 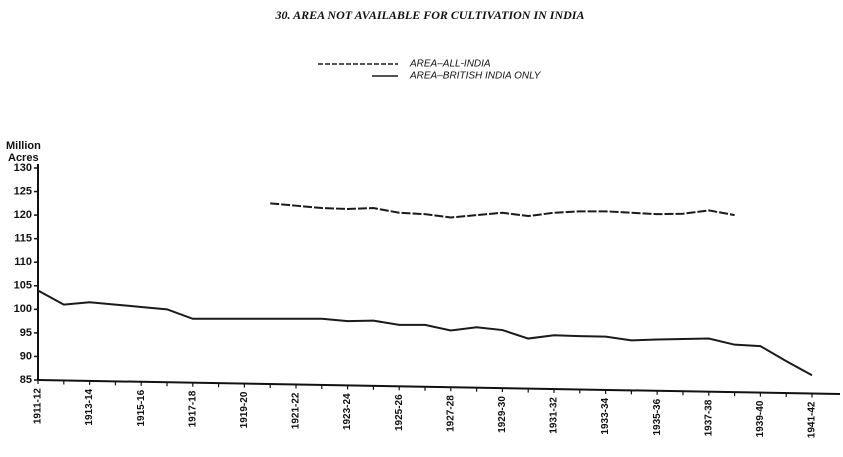 What do you see at coordinates (502, 414) in the screenshot?
I see `x-tick-label: 1929-30` at bounding box center [502, 414].